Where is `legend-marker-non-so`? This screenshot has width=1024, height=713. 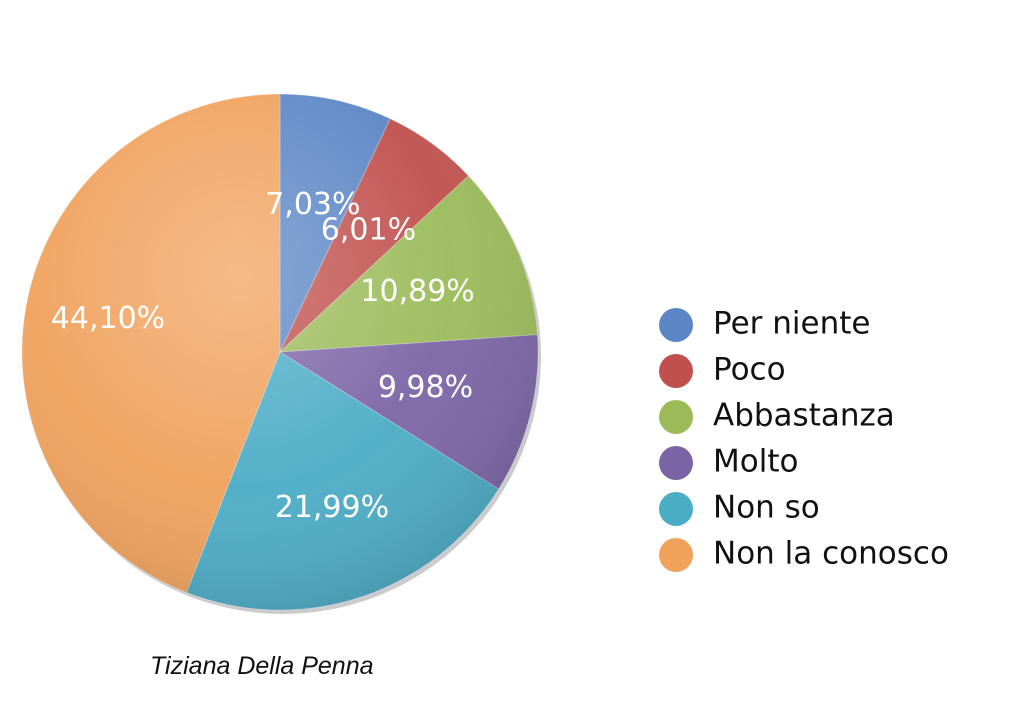
legend-marker-non-so is located at coordinates (676, 509).